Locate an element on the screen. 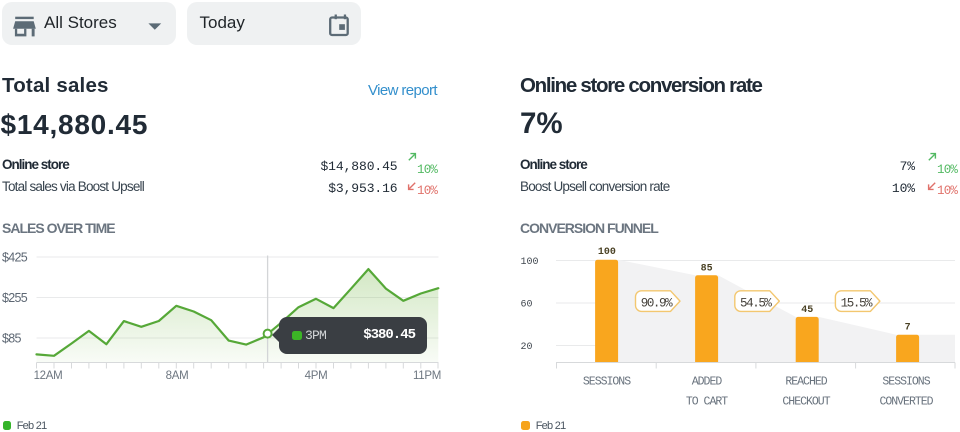 The image size is (960, 432). svg-text: REACHED is located at coordinates (806, 381).